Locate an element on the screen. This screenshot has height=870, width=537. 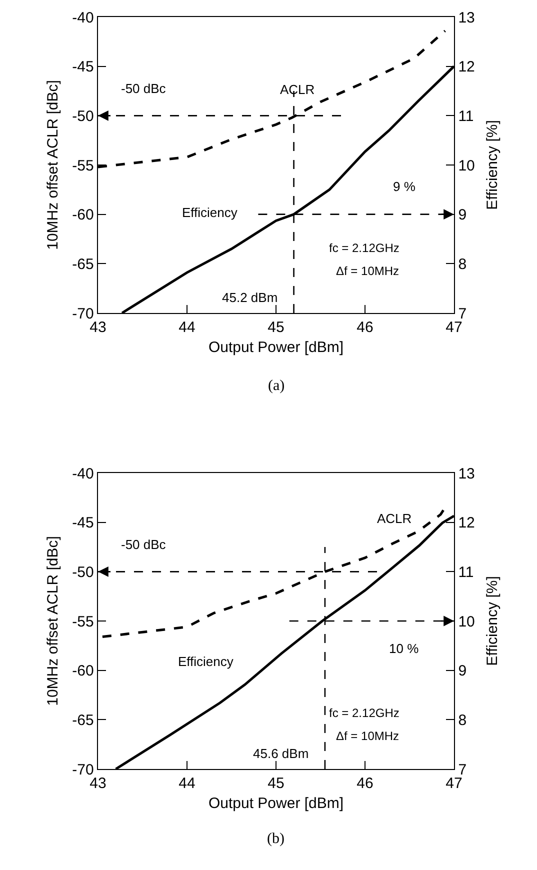
text: (b) is located at coordinates (275, 839).